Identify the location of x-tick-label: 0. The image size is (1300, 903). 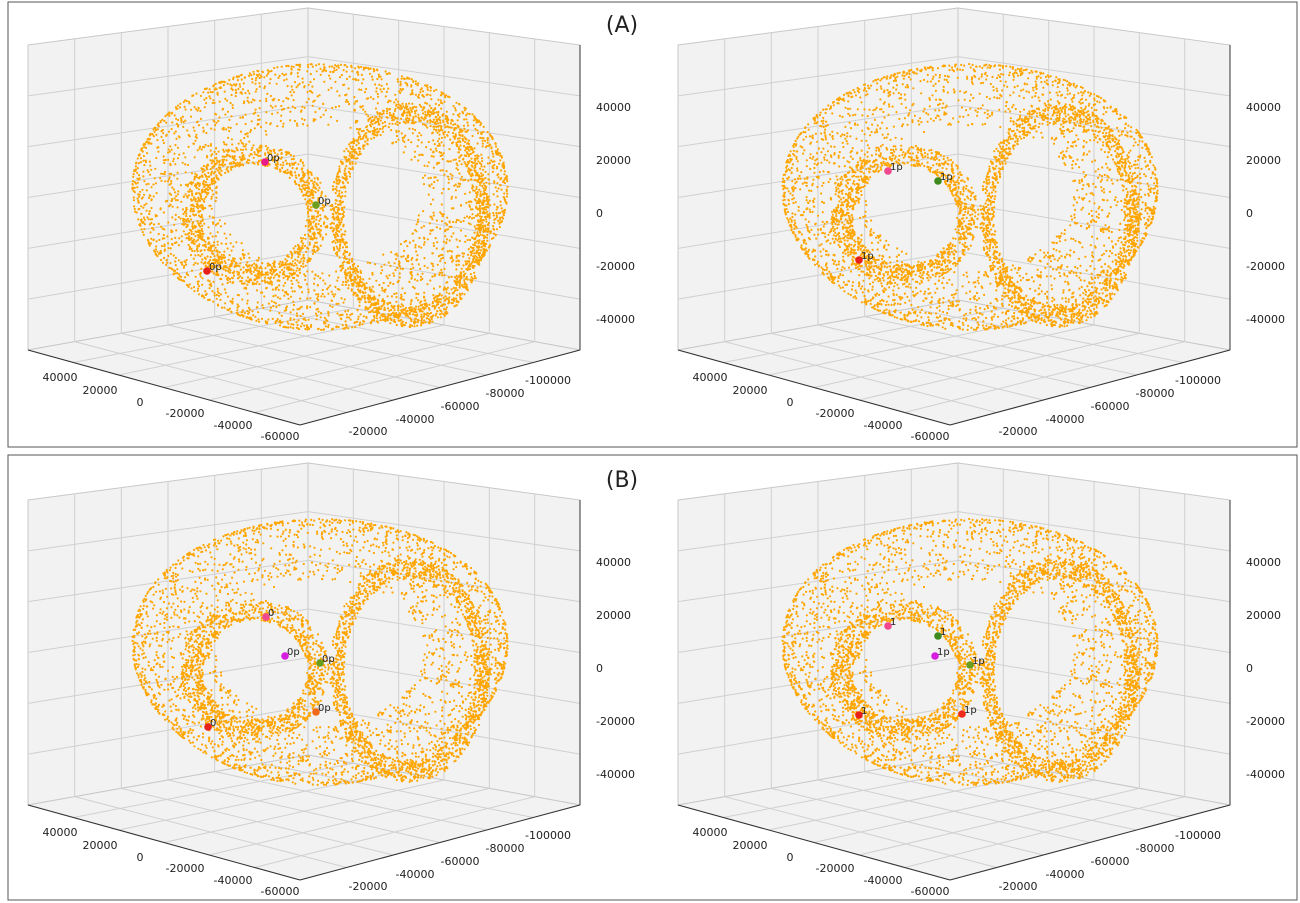
(140, 402).